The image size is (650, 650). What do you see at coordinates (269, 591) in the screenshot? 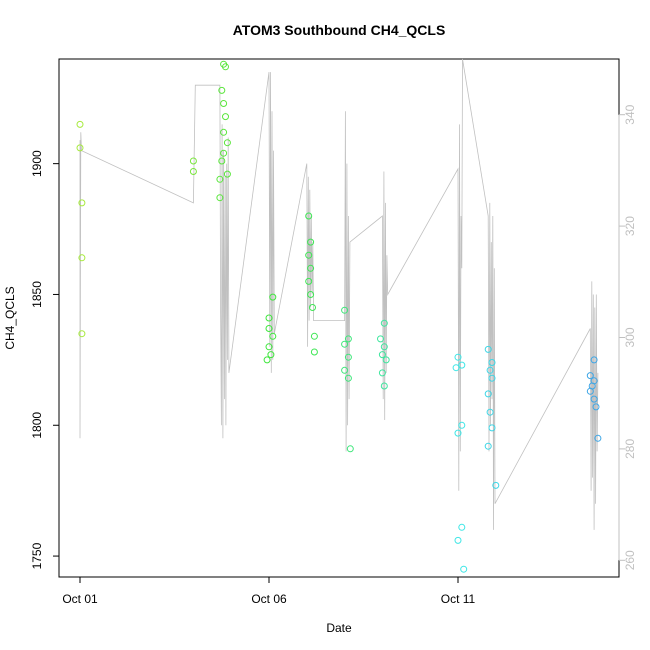
I see `x-axis: Oct 01 Oct 06 Oct 11` at bounding box center [269, 591].